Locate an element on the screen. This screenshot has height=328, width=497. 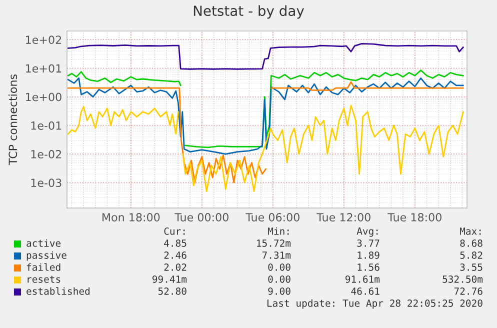
chart-title: Netstat - by day is located at coordinates (249, 12).